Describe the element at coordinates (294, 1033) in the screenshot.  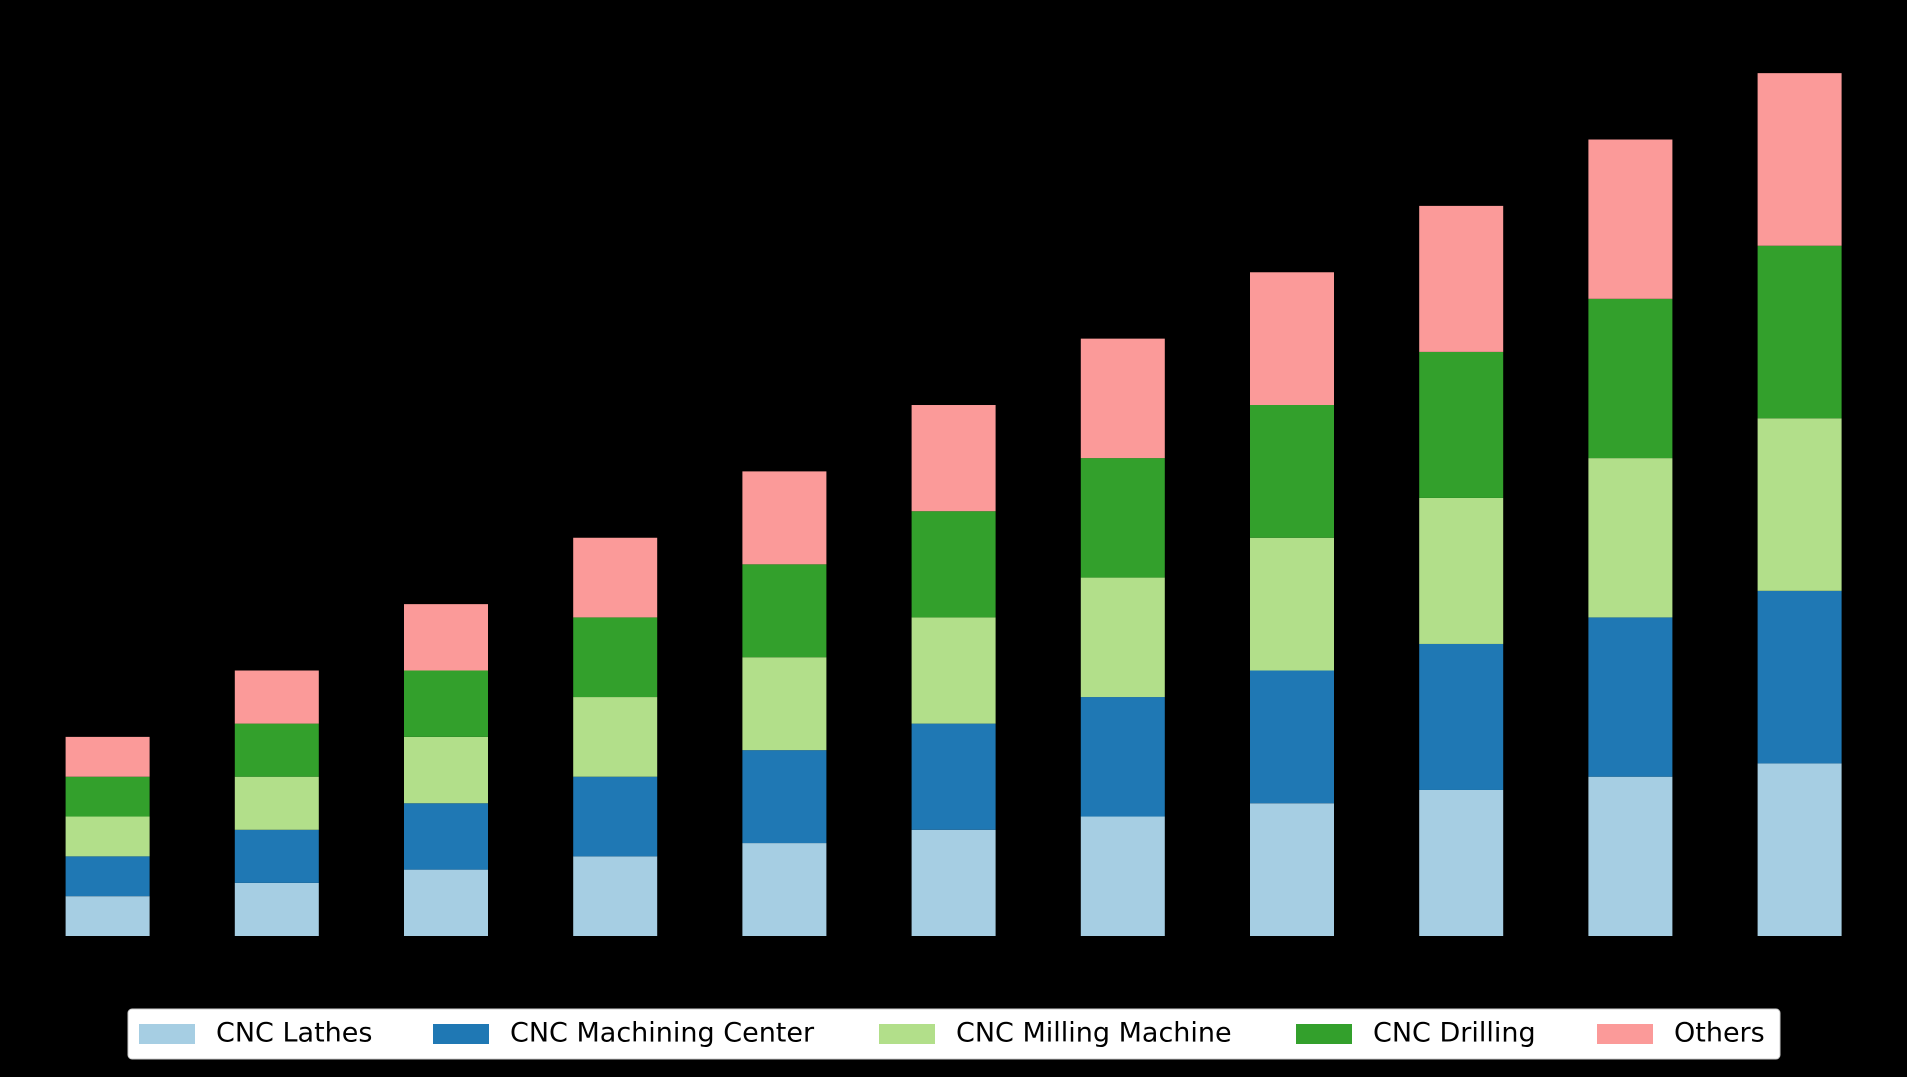
I see `legend-label: CNC Lathes` at that location.